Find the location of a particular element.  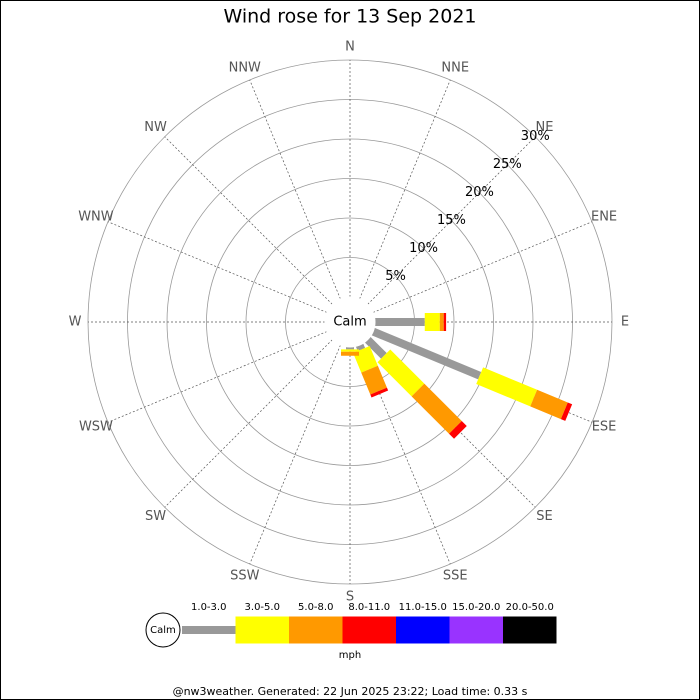

chart-title: Wind rose for 13 Sep 2021 is located at coordinates (349, 17).